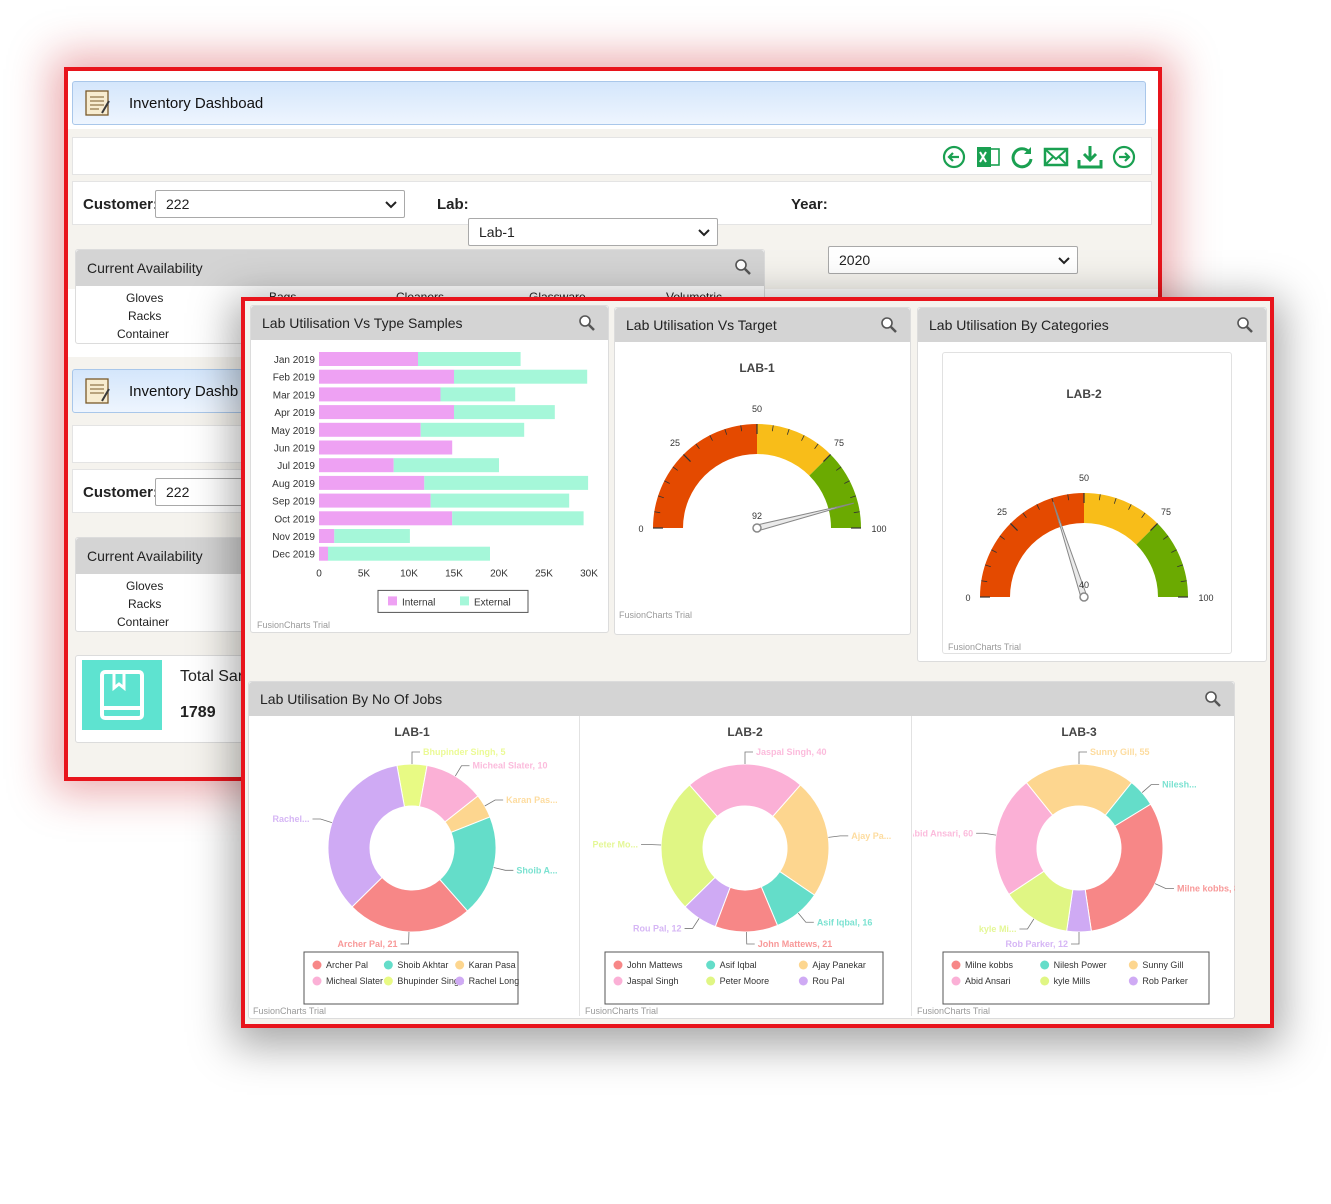 The image size is (1331, 1204). Describe the element at coordinates (989, 965) in the screenshot. I see `legend-label: Milne kobbs` at that location.